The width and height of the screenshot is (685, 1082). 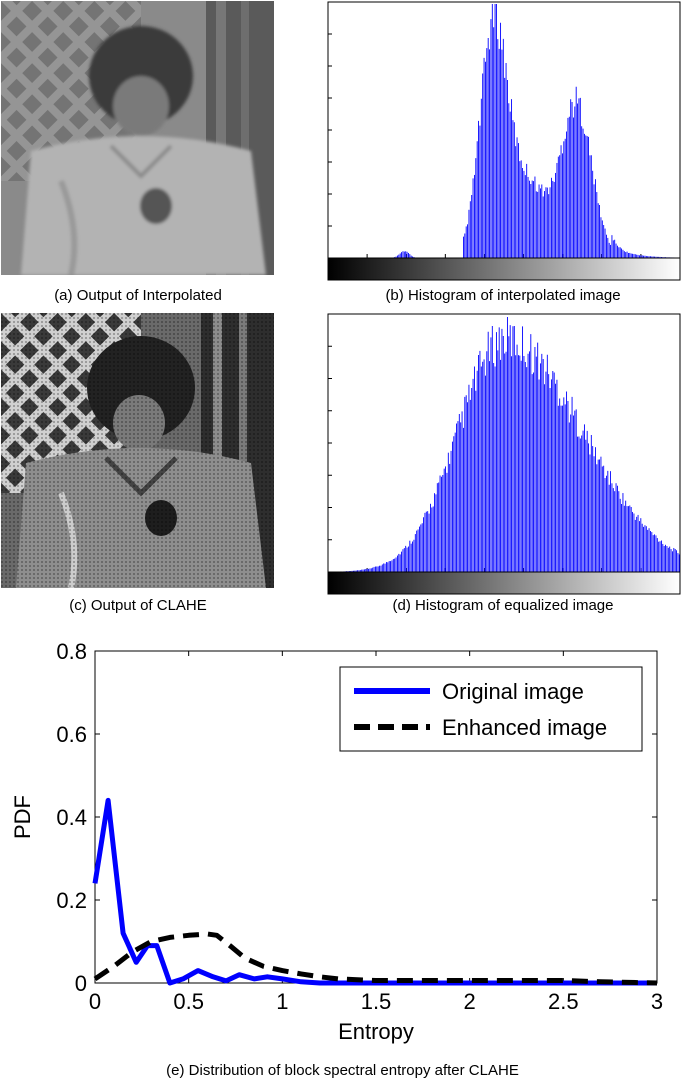 What do you see at coordinates (375, 958) in the screenshot?
I see `series-line-enhanced` at bounding box center [375, 958].